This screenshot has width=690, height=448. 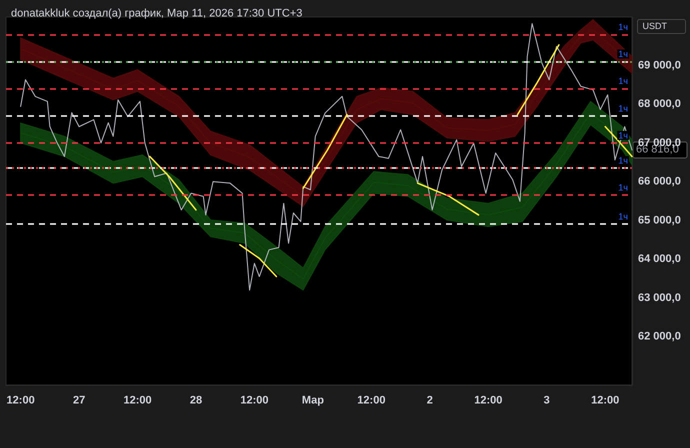 What do you see at coordinates (659, 182) in the screenshot?
I see `y-tick-label: 66 000,0` at bounding box center [659, 182].